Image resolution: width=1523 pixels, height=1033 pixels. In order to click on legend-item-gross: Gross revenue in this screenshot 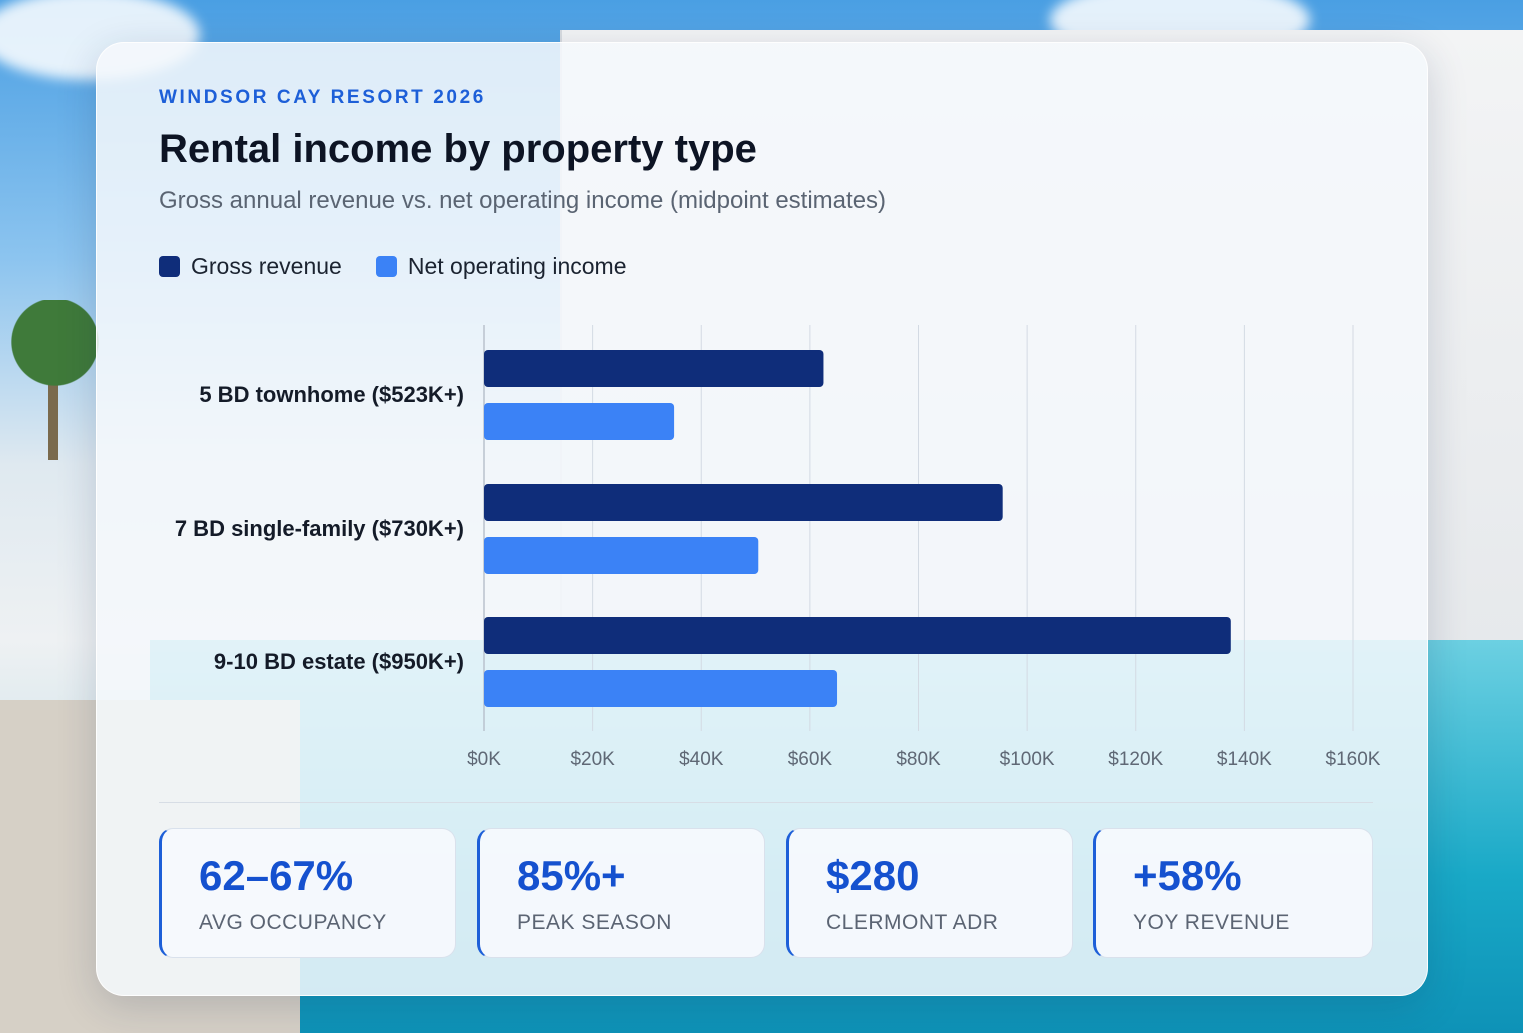, I will do `click(250, 266)`.